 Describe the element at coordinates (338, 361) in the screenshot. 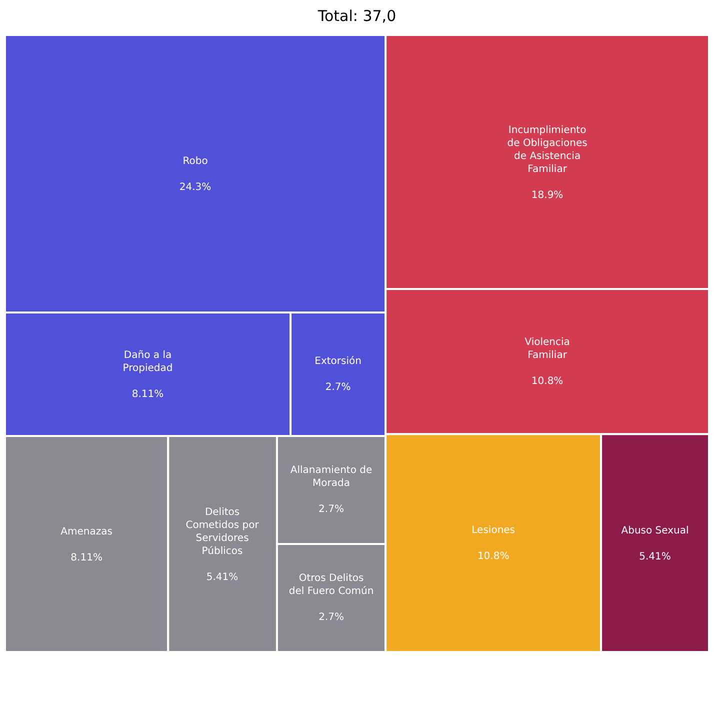

I see `category-label: Extorsión` at that location.